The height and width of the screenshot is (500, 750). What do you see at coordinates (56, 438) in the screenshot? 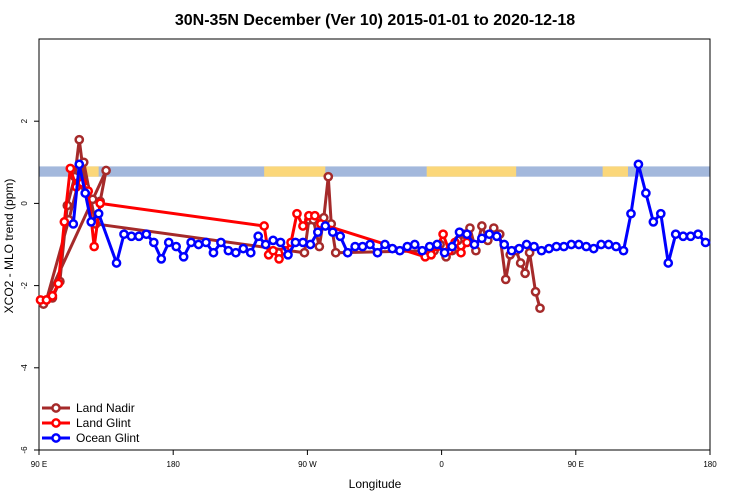
I see `legend-marker` at bounding box center [56, 438].